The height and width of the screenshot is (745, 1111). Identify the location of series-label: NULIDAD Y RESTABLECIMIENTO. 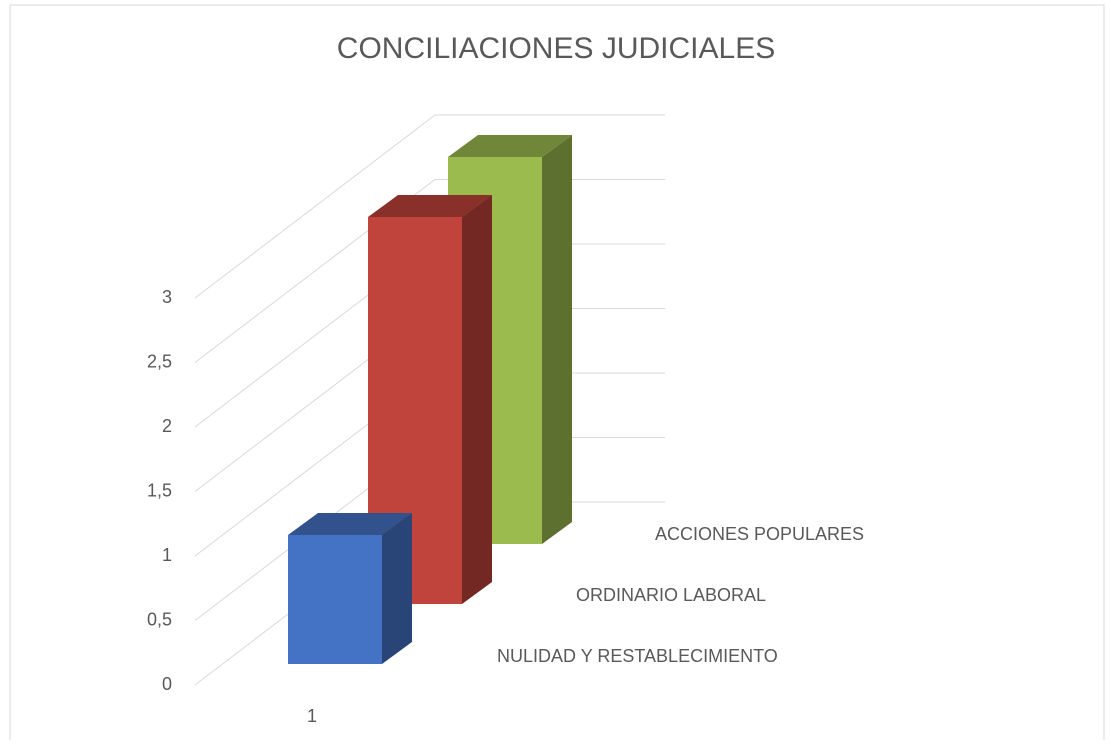
(637, 656).